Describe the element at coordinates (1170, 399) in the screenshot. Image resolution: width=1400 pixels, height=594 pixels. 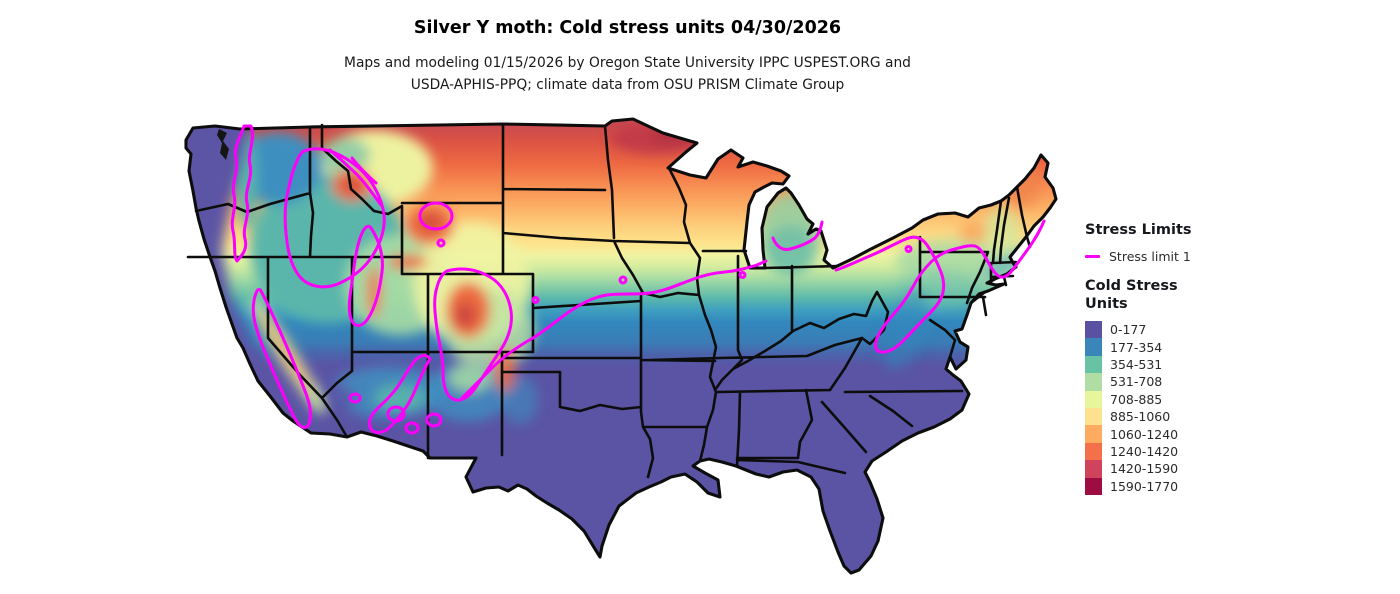
I see `legend-class-row: 708-885` at that location.